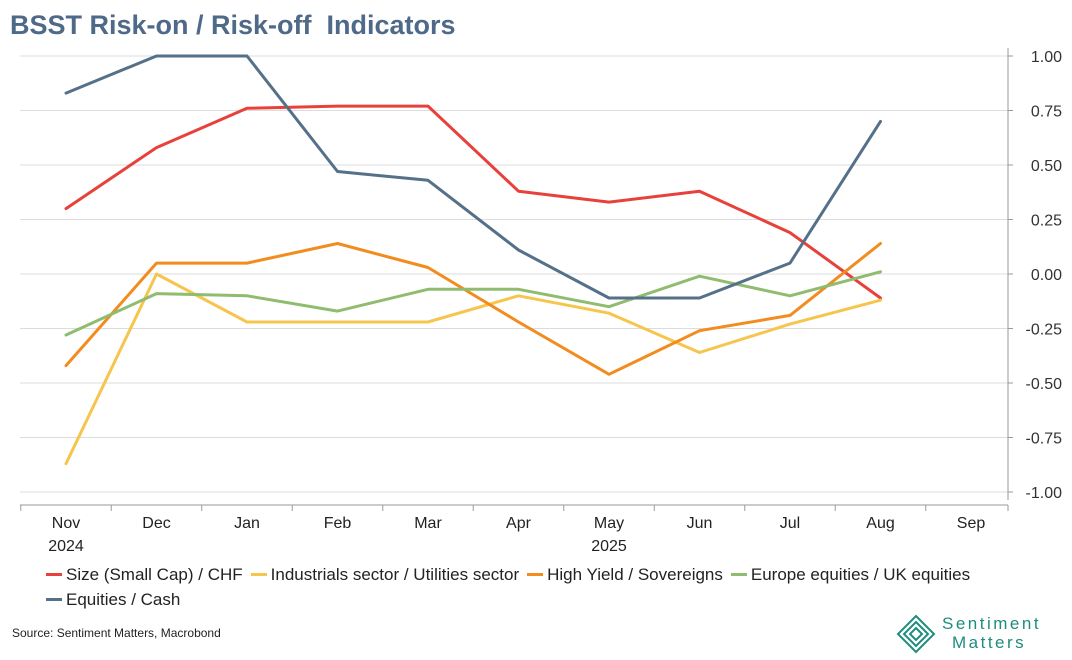 The image size is (1072, 660). I want to click on y-tick-label: 1.00, so click(1046, 57).